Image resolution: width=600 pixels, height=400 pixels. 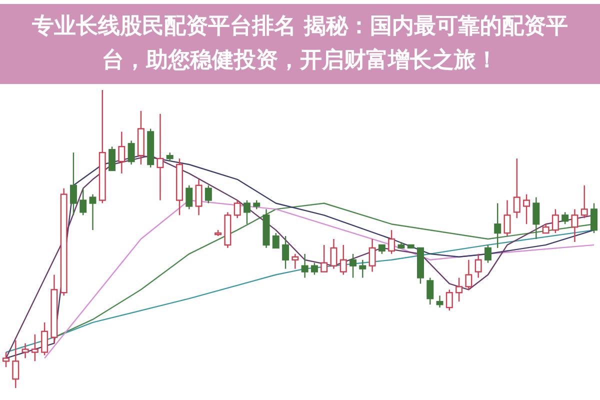 What do you see at coordinates (300, 44) in the screenshot?
I see `chart-title: 专业长线股民配资平台排名 揭秘：国内最可靠的配资平台，助您稳健投资，开启财富增长之旅！` at bounding box center [300, 44].